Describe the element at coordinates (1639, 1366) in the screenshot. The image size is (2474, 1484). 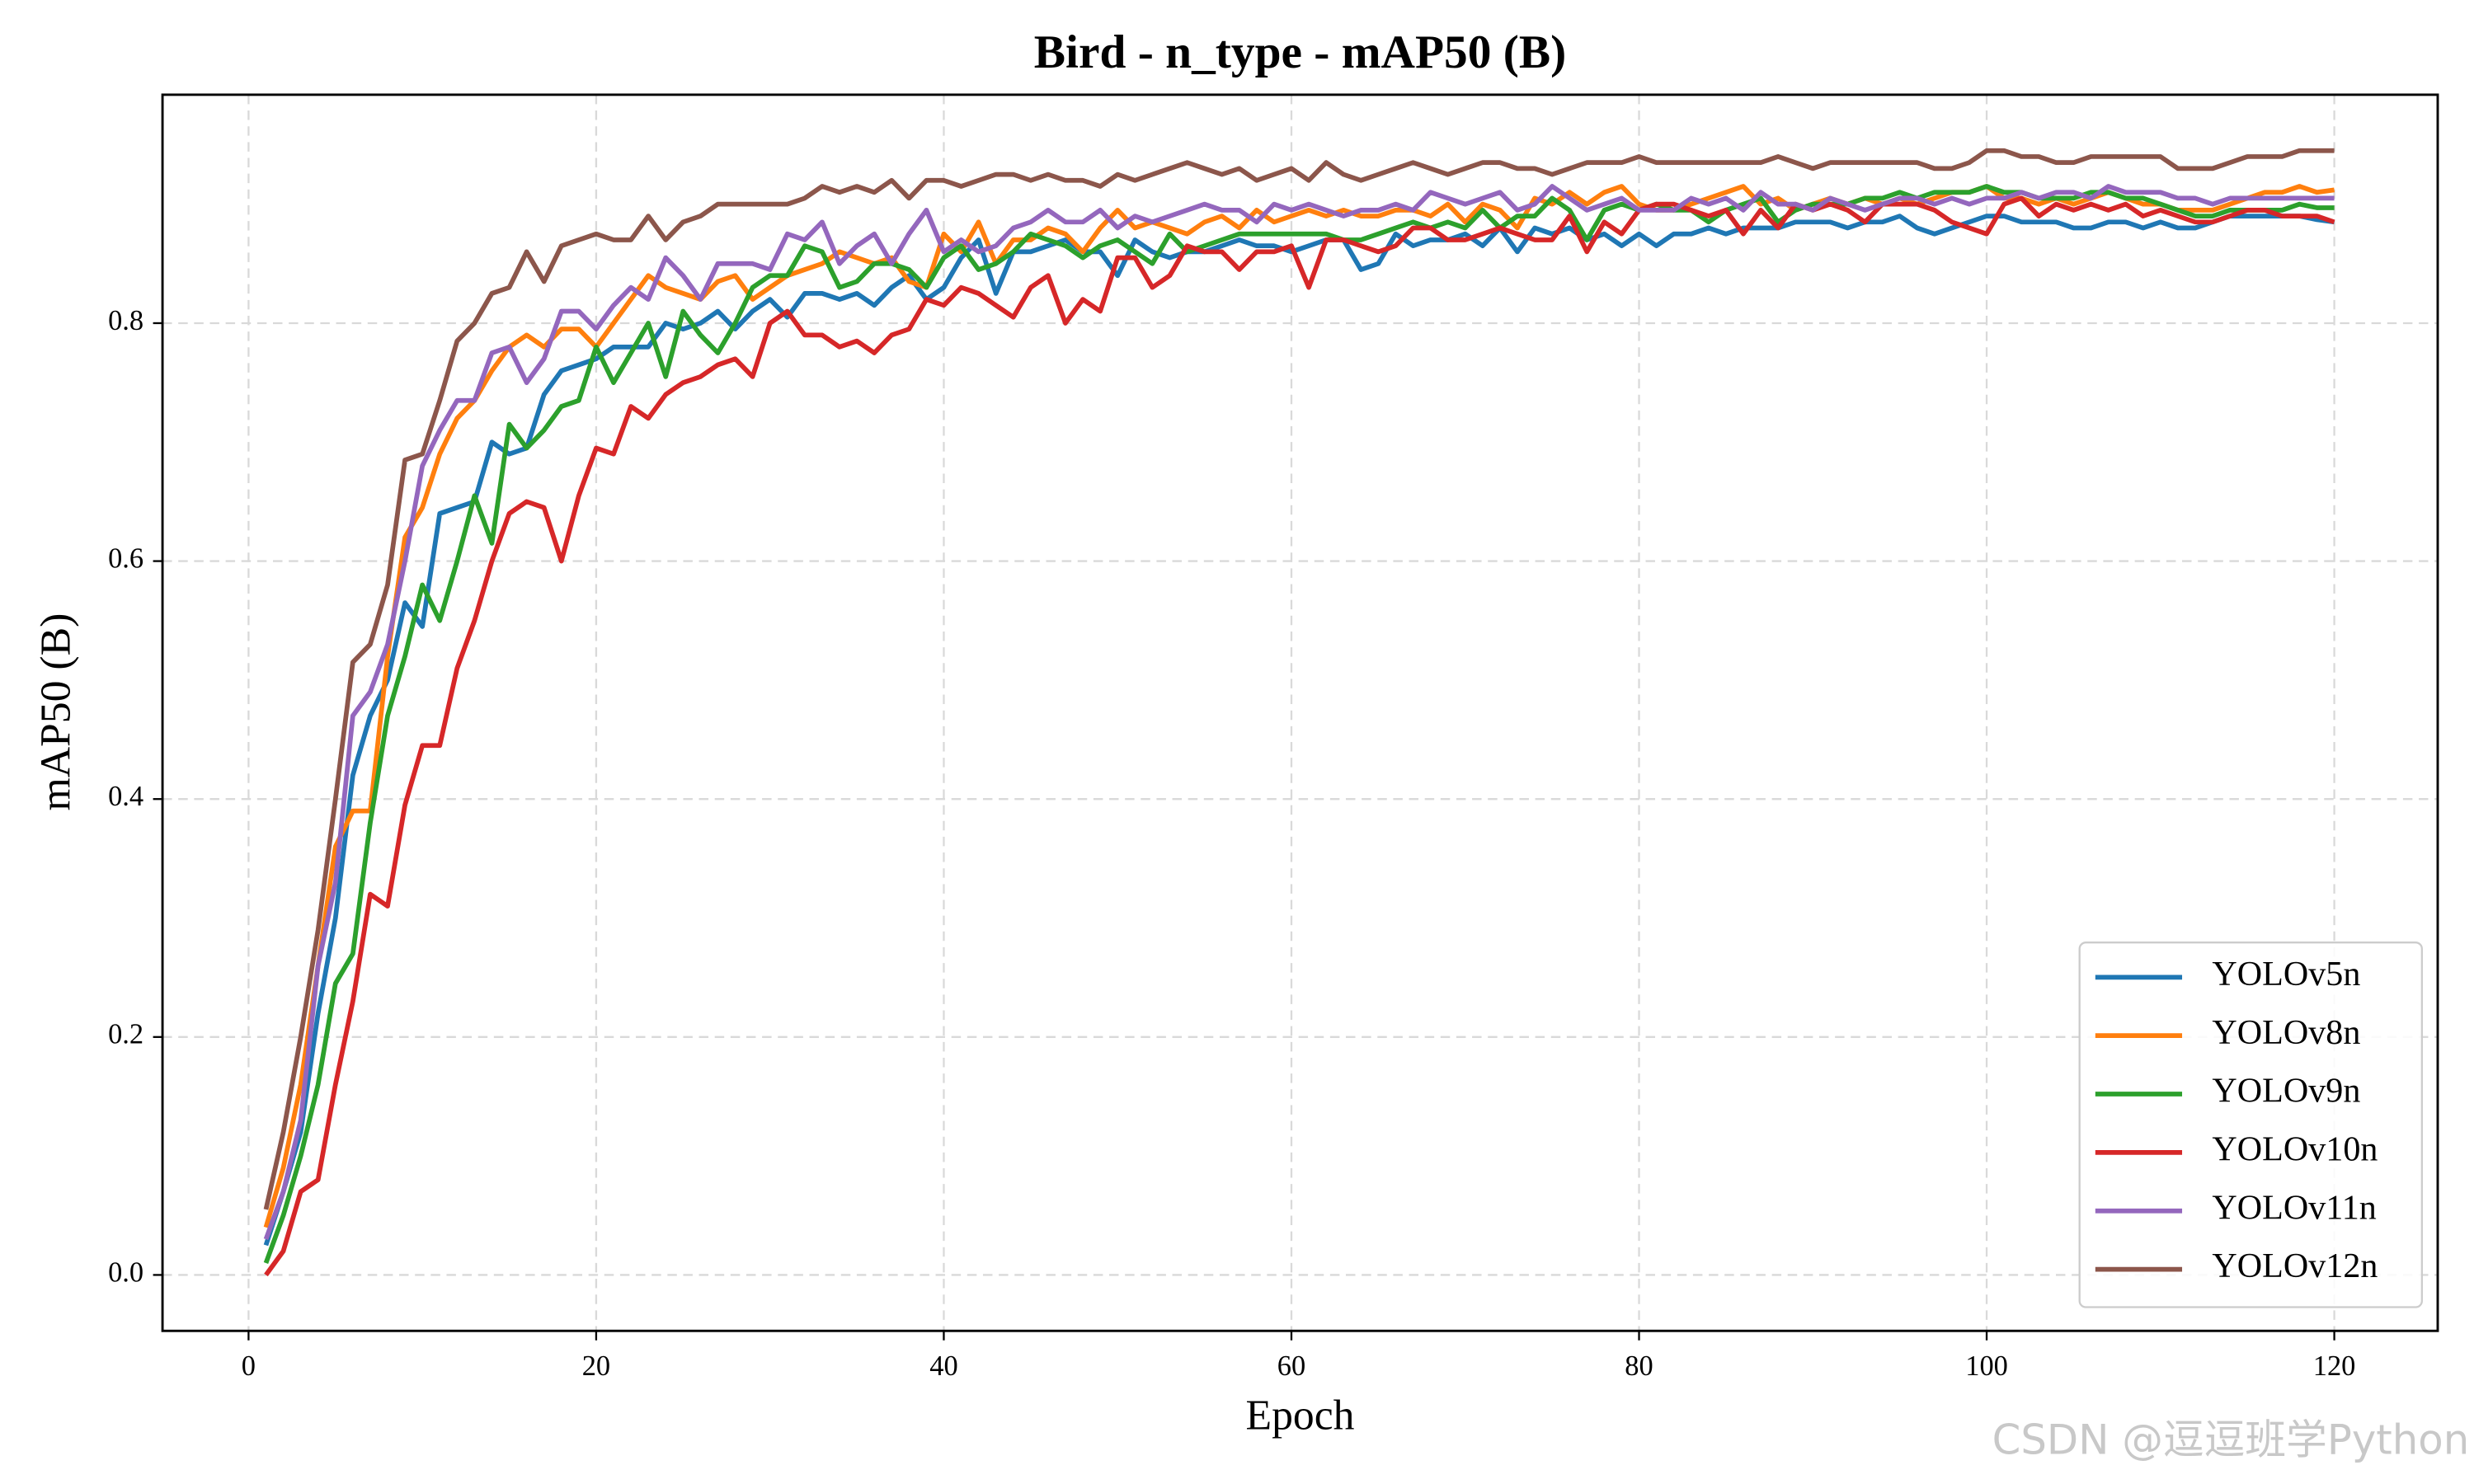
I see `x-tick-label: 80` at that location.